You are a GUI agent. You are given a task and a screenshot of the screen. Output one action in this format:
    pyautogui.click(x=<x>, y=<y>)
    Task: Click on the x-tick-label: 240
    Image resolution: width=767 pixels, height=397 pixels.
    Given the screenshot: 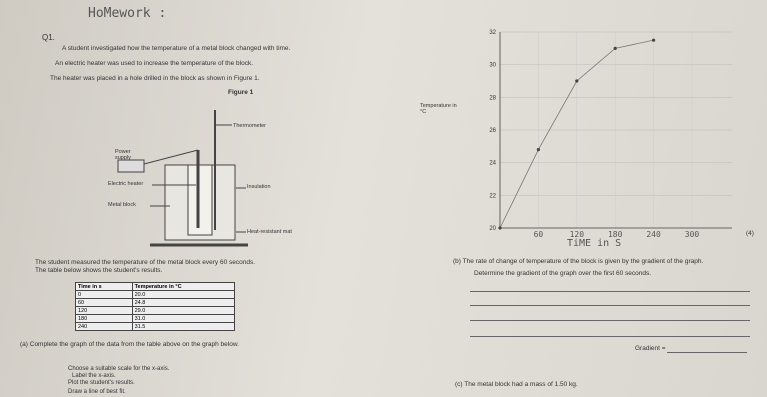 What is the action you would take?
    pyautogui.click(x=653, y=234)
    